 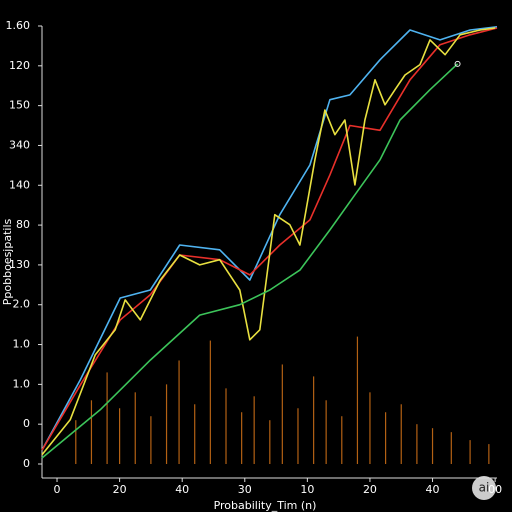 What do you see at coordinates (457, 63) in the screenshot?
I see `end-marker` at bounding box center [457, 63].